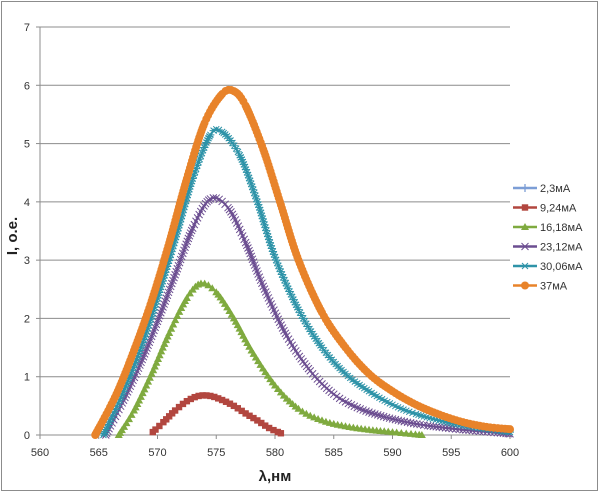  What do you see at coordinates (548, 248) in the screenshot?
I see `legend-entry: 23,12мА` at bounding box center [548, 248].